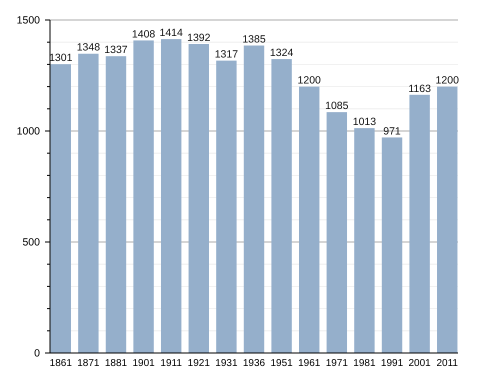 This screenshot has height=373, width=488. What do you see at coordinates (61, 58) in the screenshot?
I see `data-label: 1301` at bounding box center [61, 58].